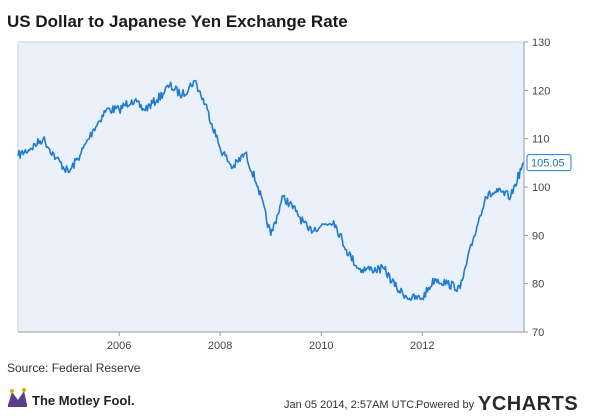 This screenshot has width=590, height=419. What do you see at coordinates (538, 236) in the screenshot?
I see `y-tick-label: 90` at bounding box center [538, 236].